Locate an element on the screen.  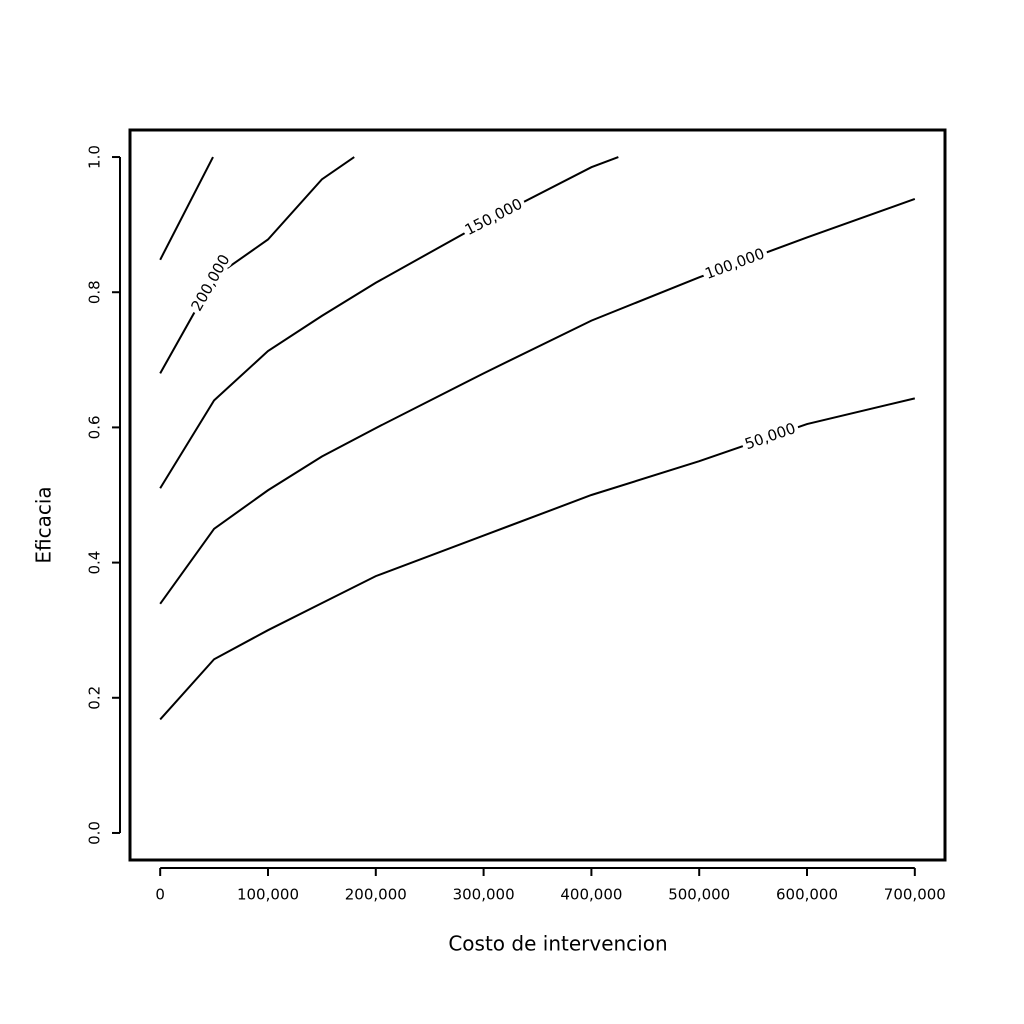
contour-label: 100,000 is located at coordinates (735, 263).